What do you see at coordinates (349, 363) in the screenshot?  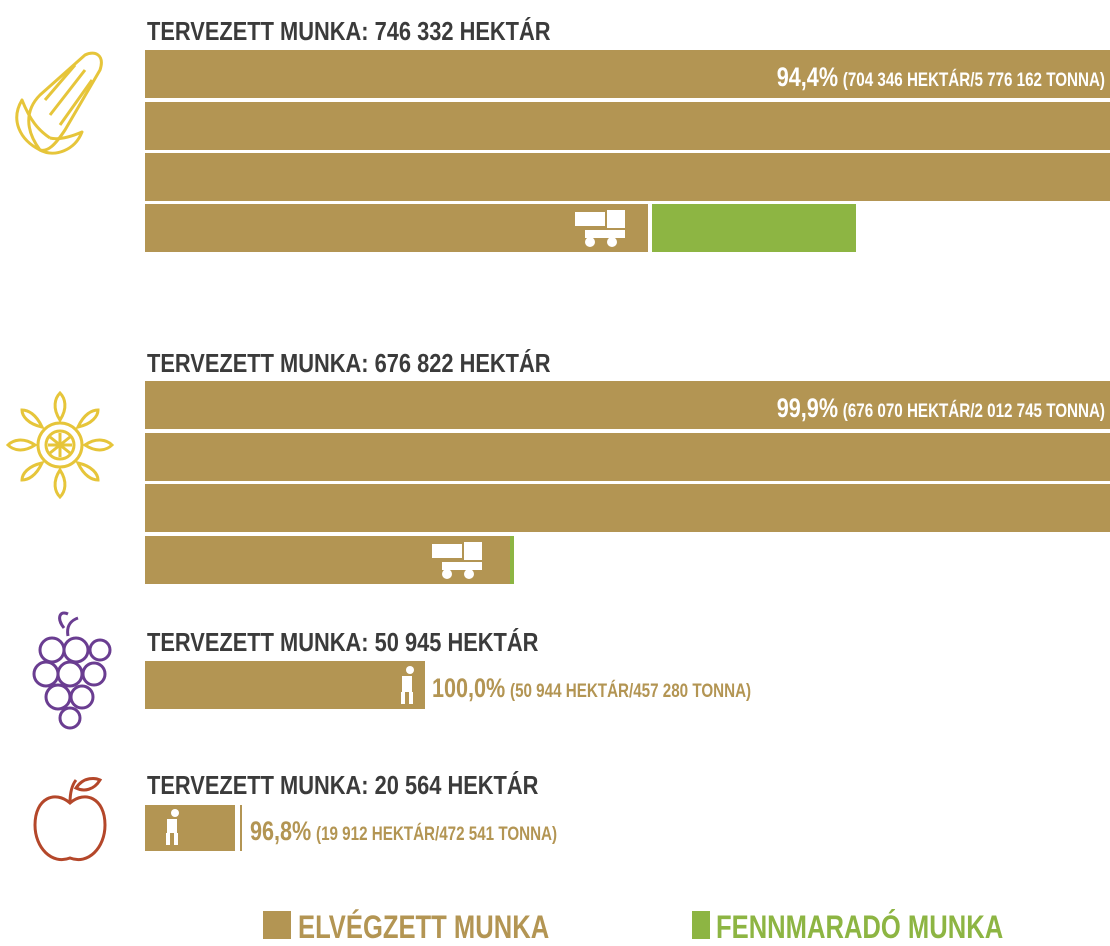 I see `section-title: TERVEZETT MUNKA: 676 822 HEKTÁR` at bounding box center [349, 363].